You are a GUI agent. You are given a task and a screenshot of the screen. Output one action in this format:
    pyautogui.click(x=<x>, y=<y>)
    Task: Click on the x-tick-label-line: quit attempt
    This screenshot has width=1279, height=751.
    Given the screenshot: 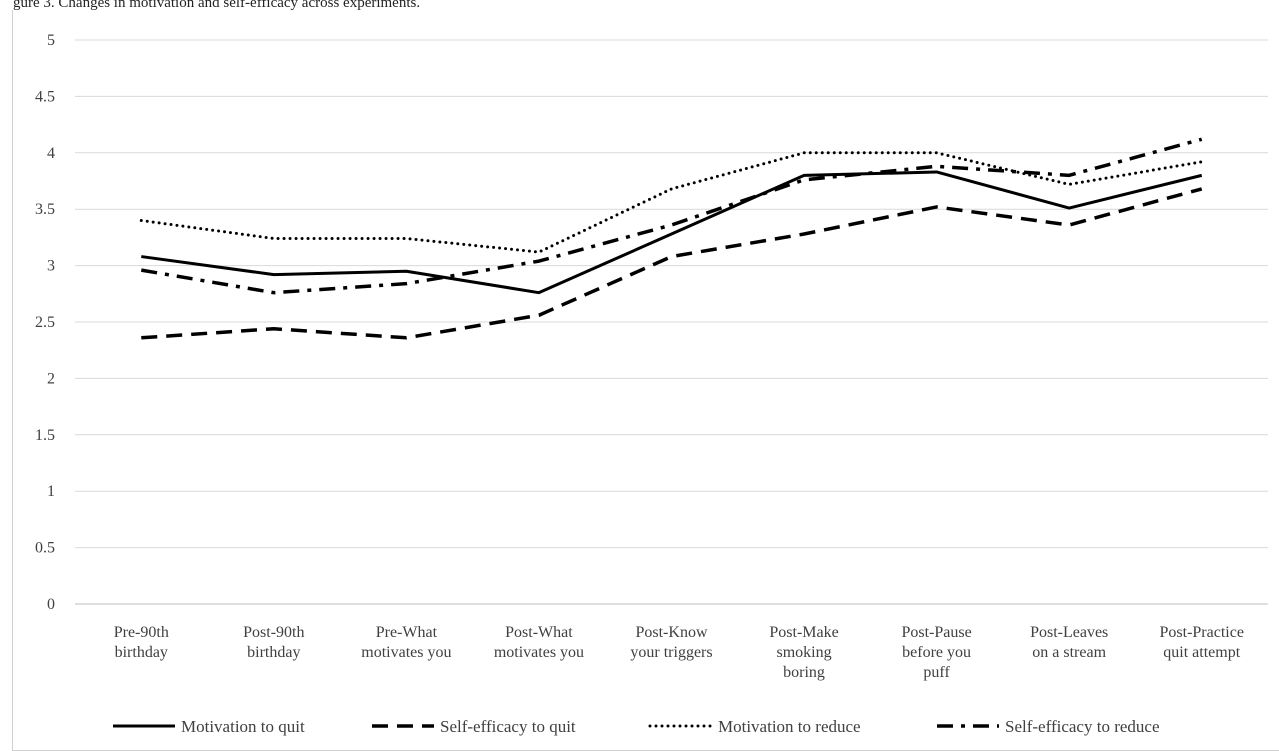 What is the action you would take?
    pyautogui.click(x=1201, y=652)
    